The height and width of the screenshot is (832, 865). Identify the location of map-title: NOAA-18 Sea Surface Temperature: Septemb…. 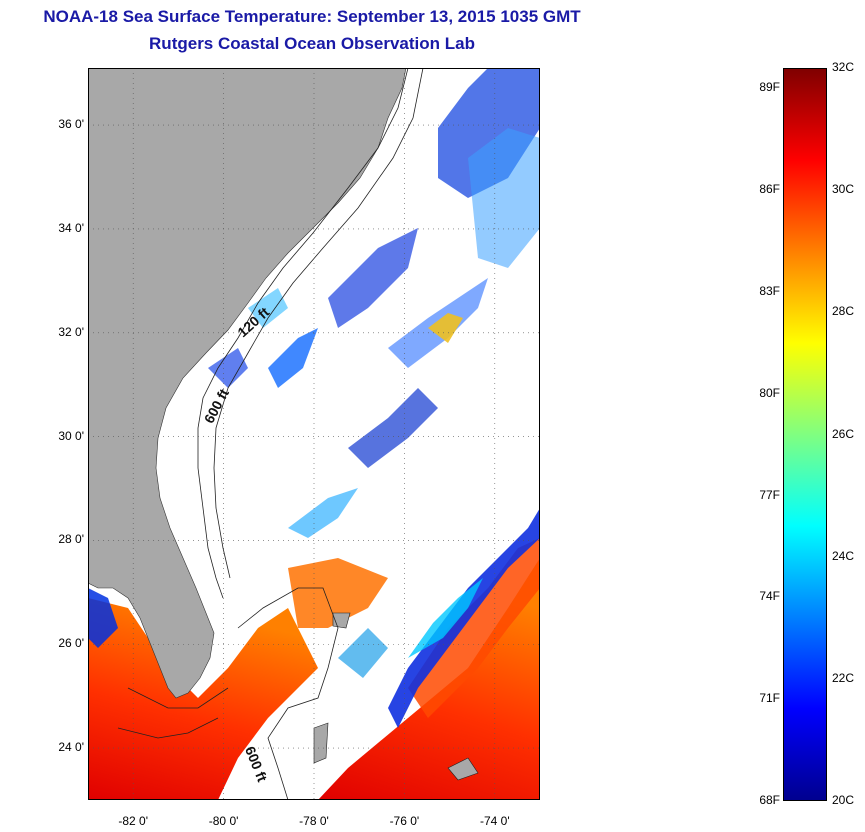
(312, 16).